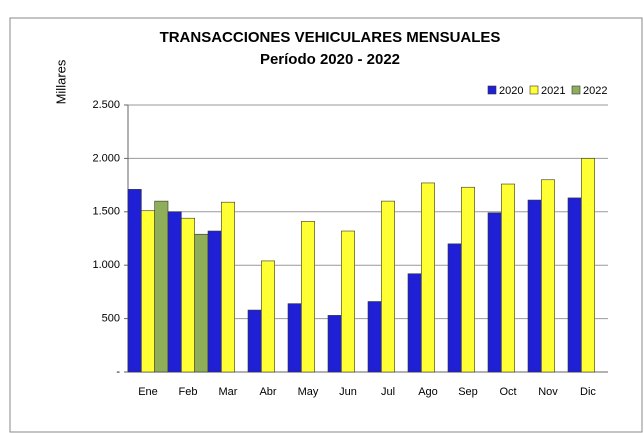 Image resolution: width=644 pixels, height=433 pixels. Describe the element at coordinates (428, 392) in the screenshot. I see `x-tick-label: Ago` at that location.